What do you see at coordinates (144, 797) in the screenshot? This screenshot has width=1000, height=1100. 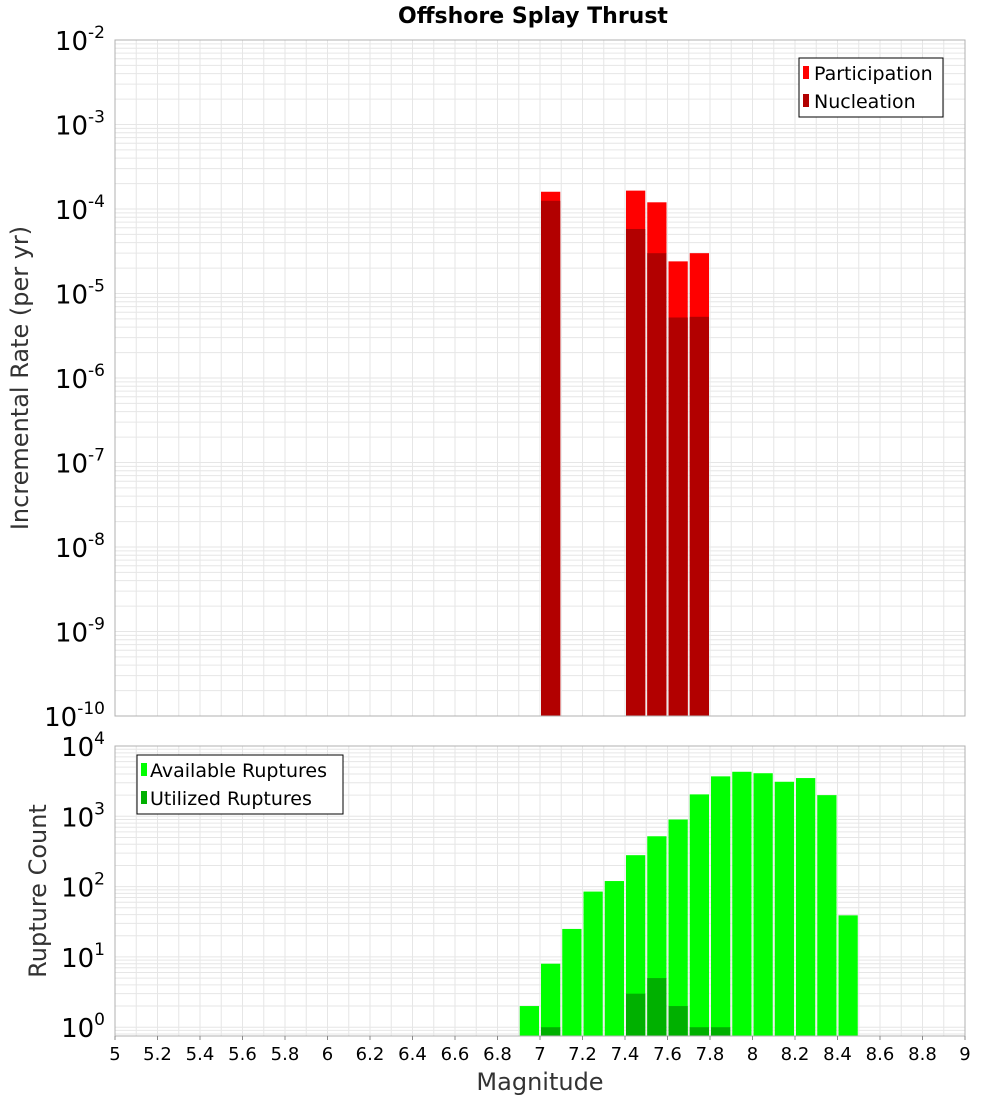 I see `legend-swatch-utilized` at bounding box center [144, 797].